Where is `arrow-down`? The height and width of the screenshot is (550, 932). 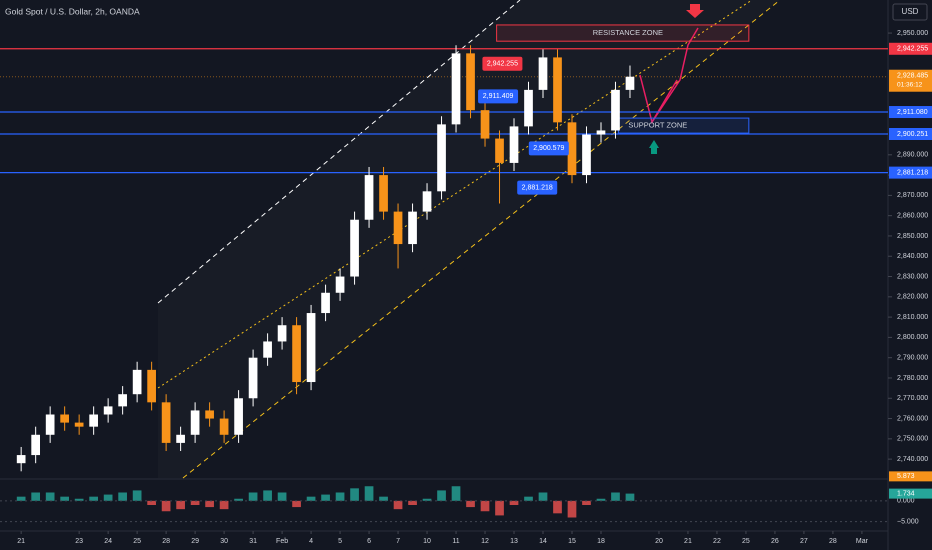 arrow-down is located at coordinates (695, 14).